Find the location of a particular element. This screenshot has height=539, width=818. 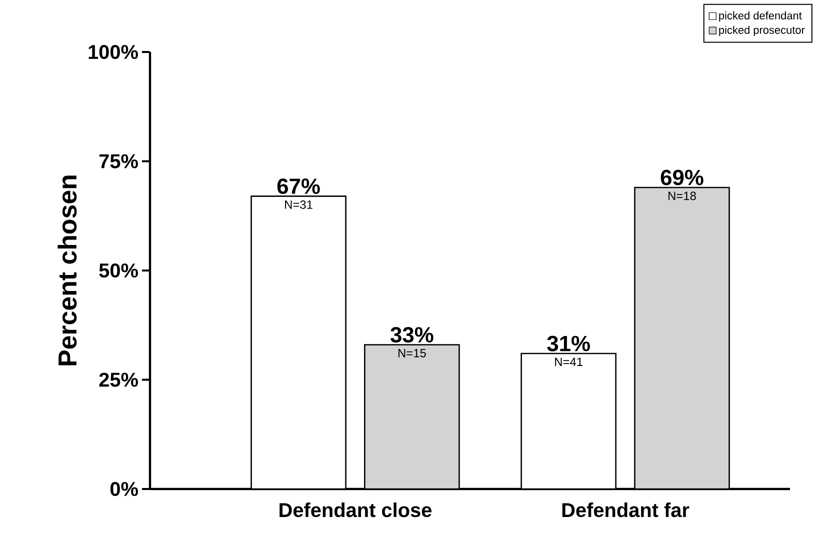

y-axis-title: Percent chosen is located at coordinates (67, 271).